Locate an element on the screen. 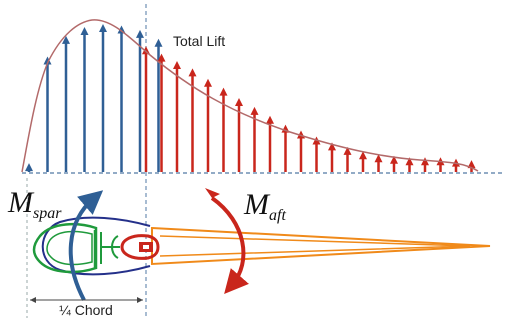 The width and height of the screenshot is (509, 320). m-spar-main: M is located at coordinates (21, 202).